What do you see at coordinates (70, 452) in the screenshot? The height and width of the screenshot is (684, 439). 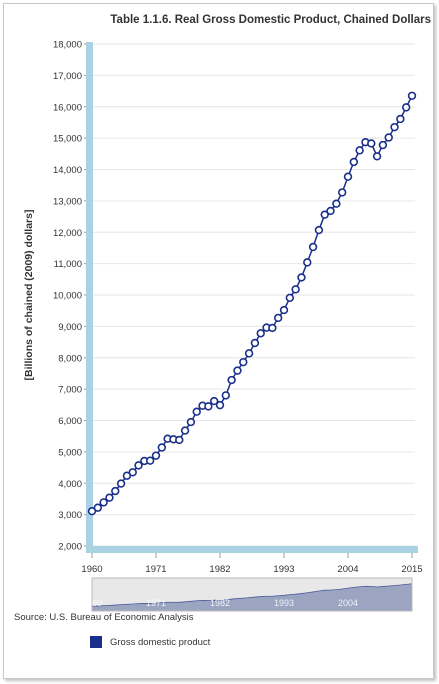 I see `y-tick-label: 5,000` at bounding box center [70, 452].